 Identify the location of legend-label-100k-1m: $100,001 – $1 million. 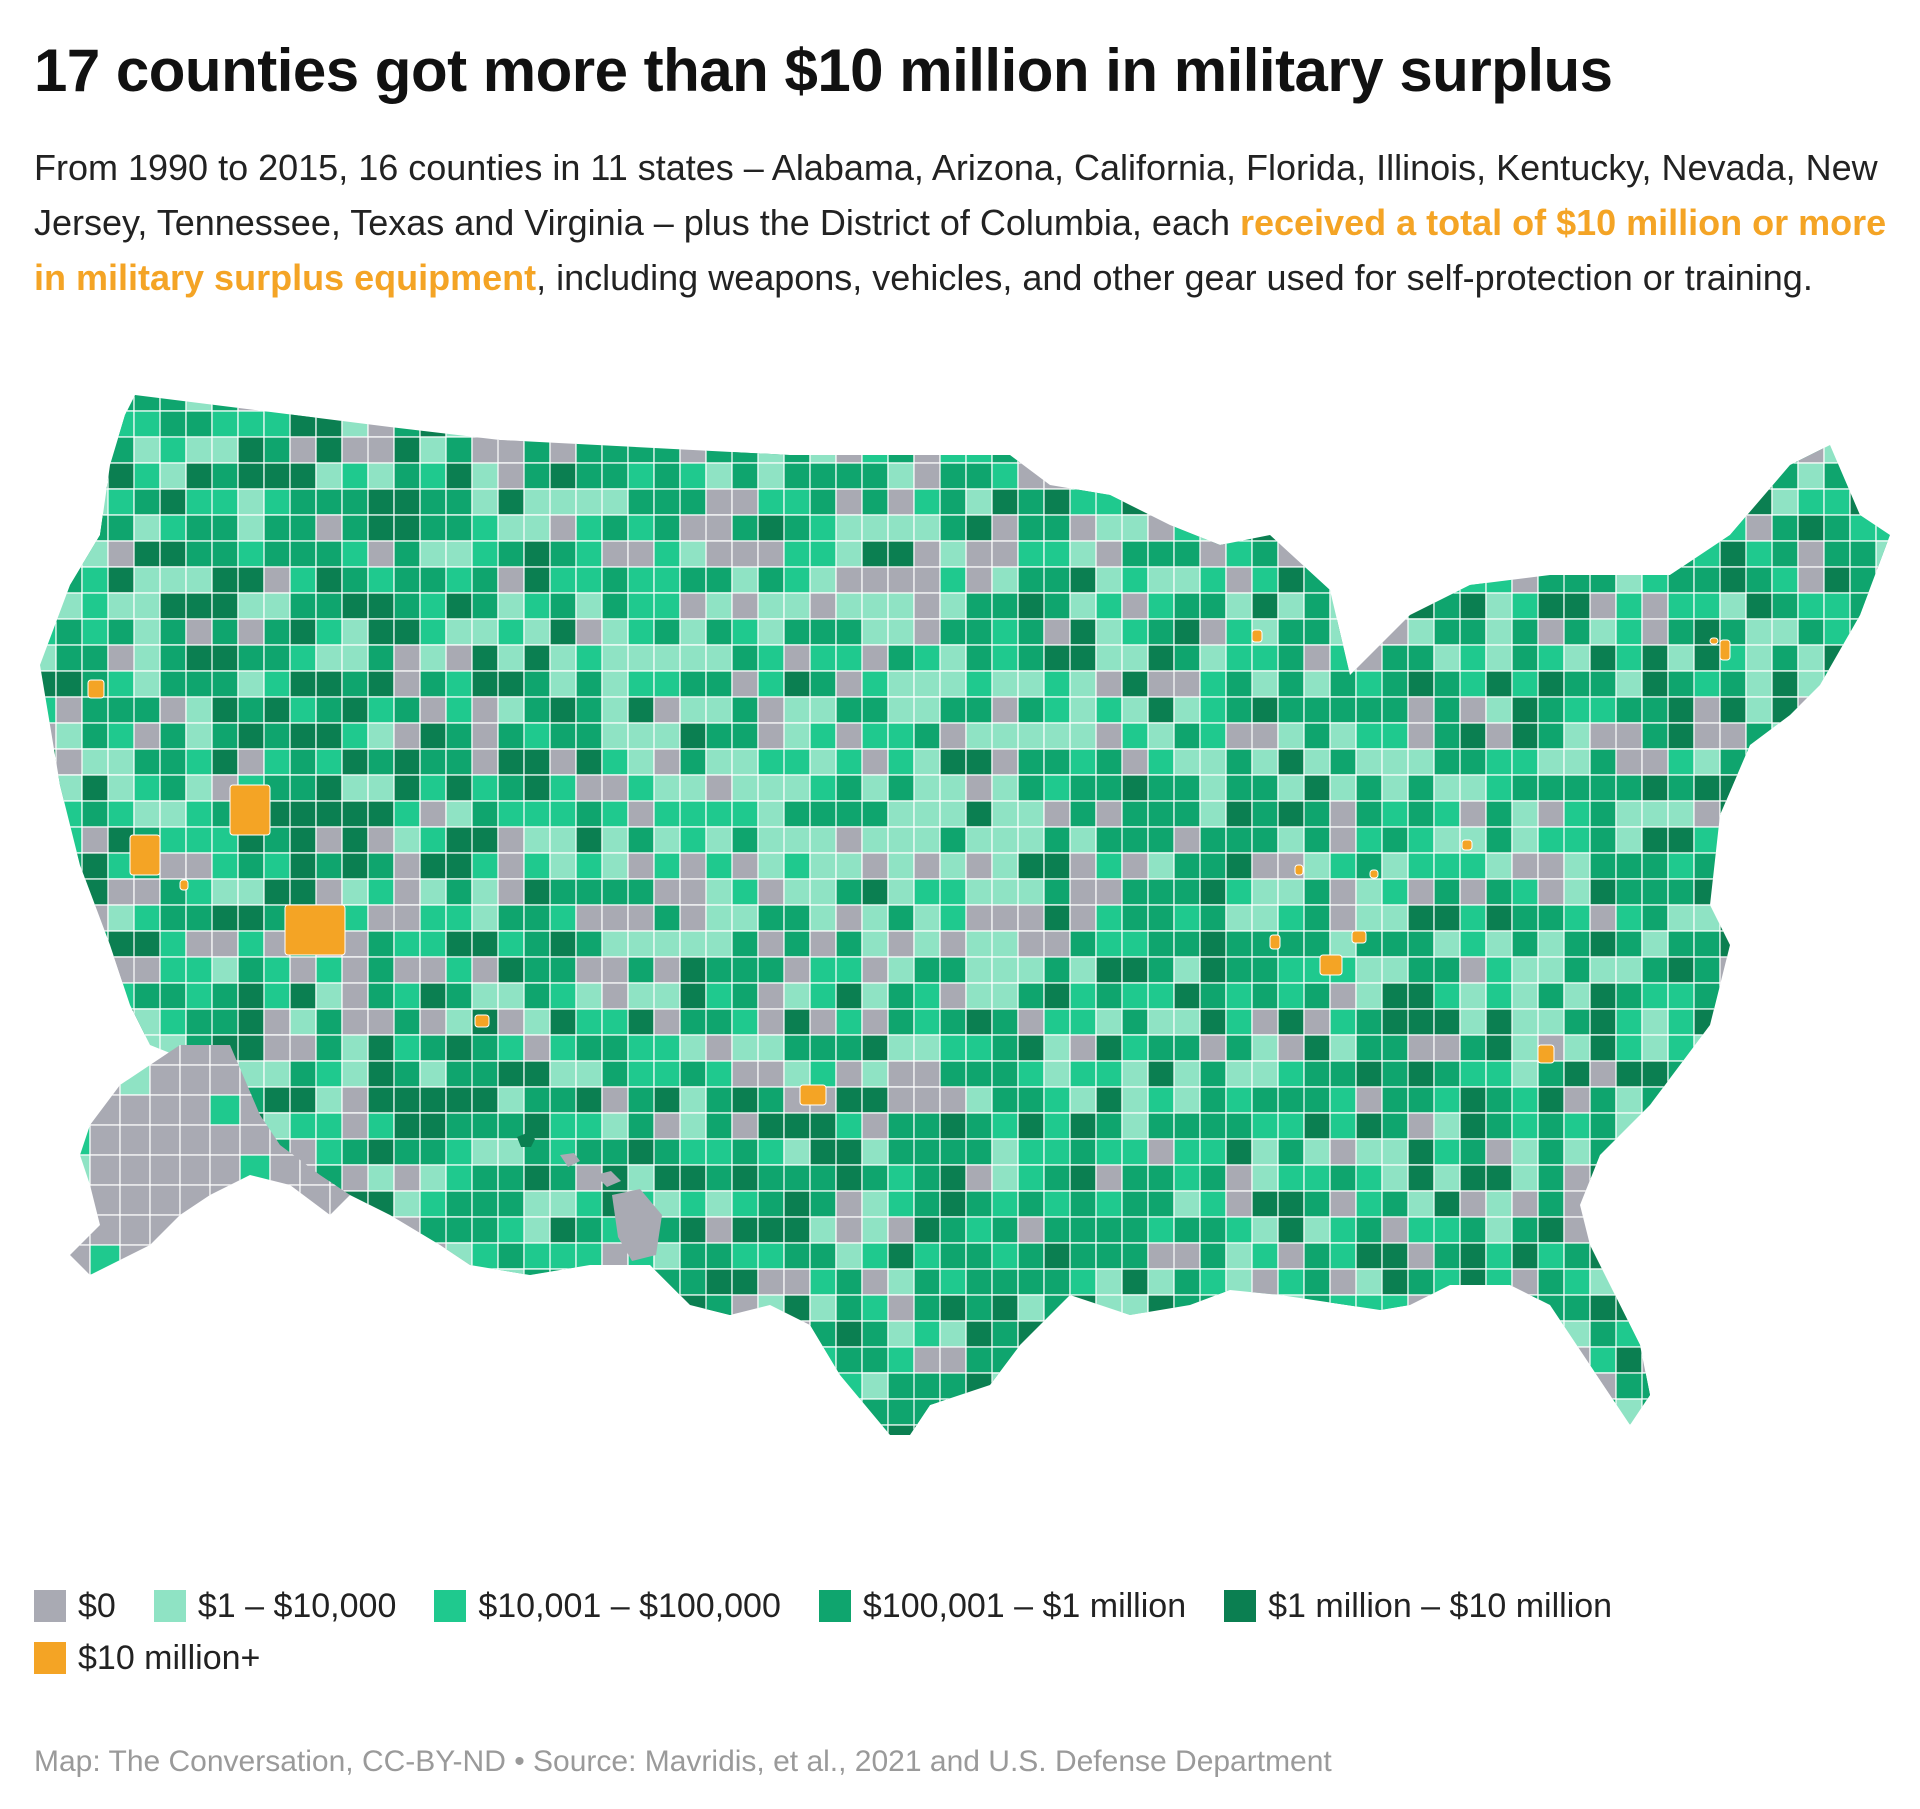
(1024, 1605).